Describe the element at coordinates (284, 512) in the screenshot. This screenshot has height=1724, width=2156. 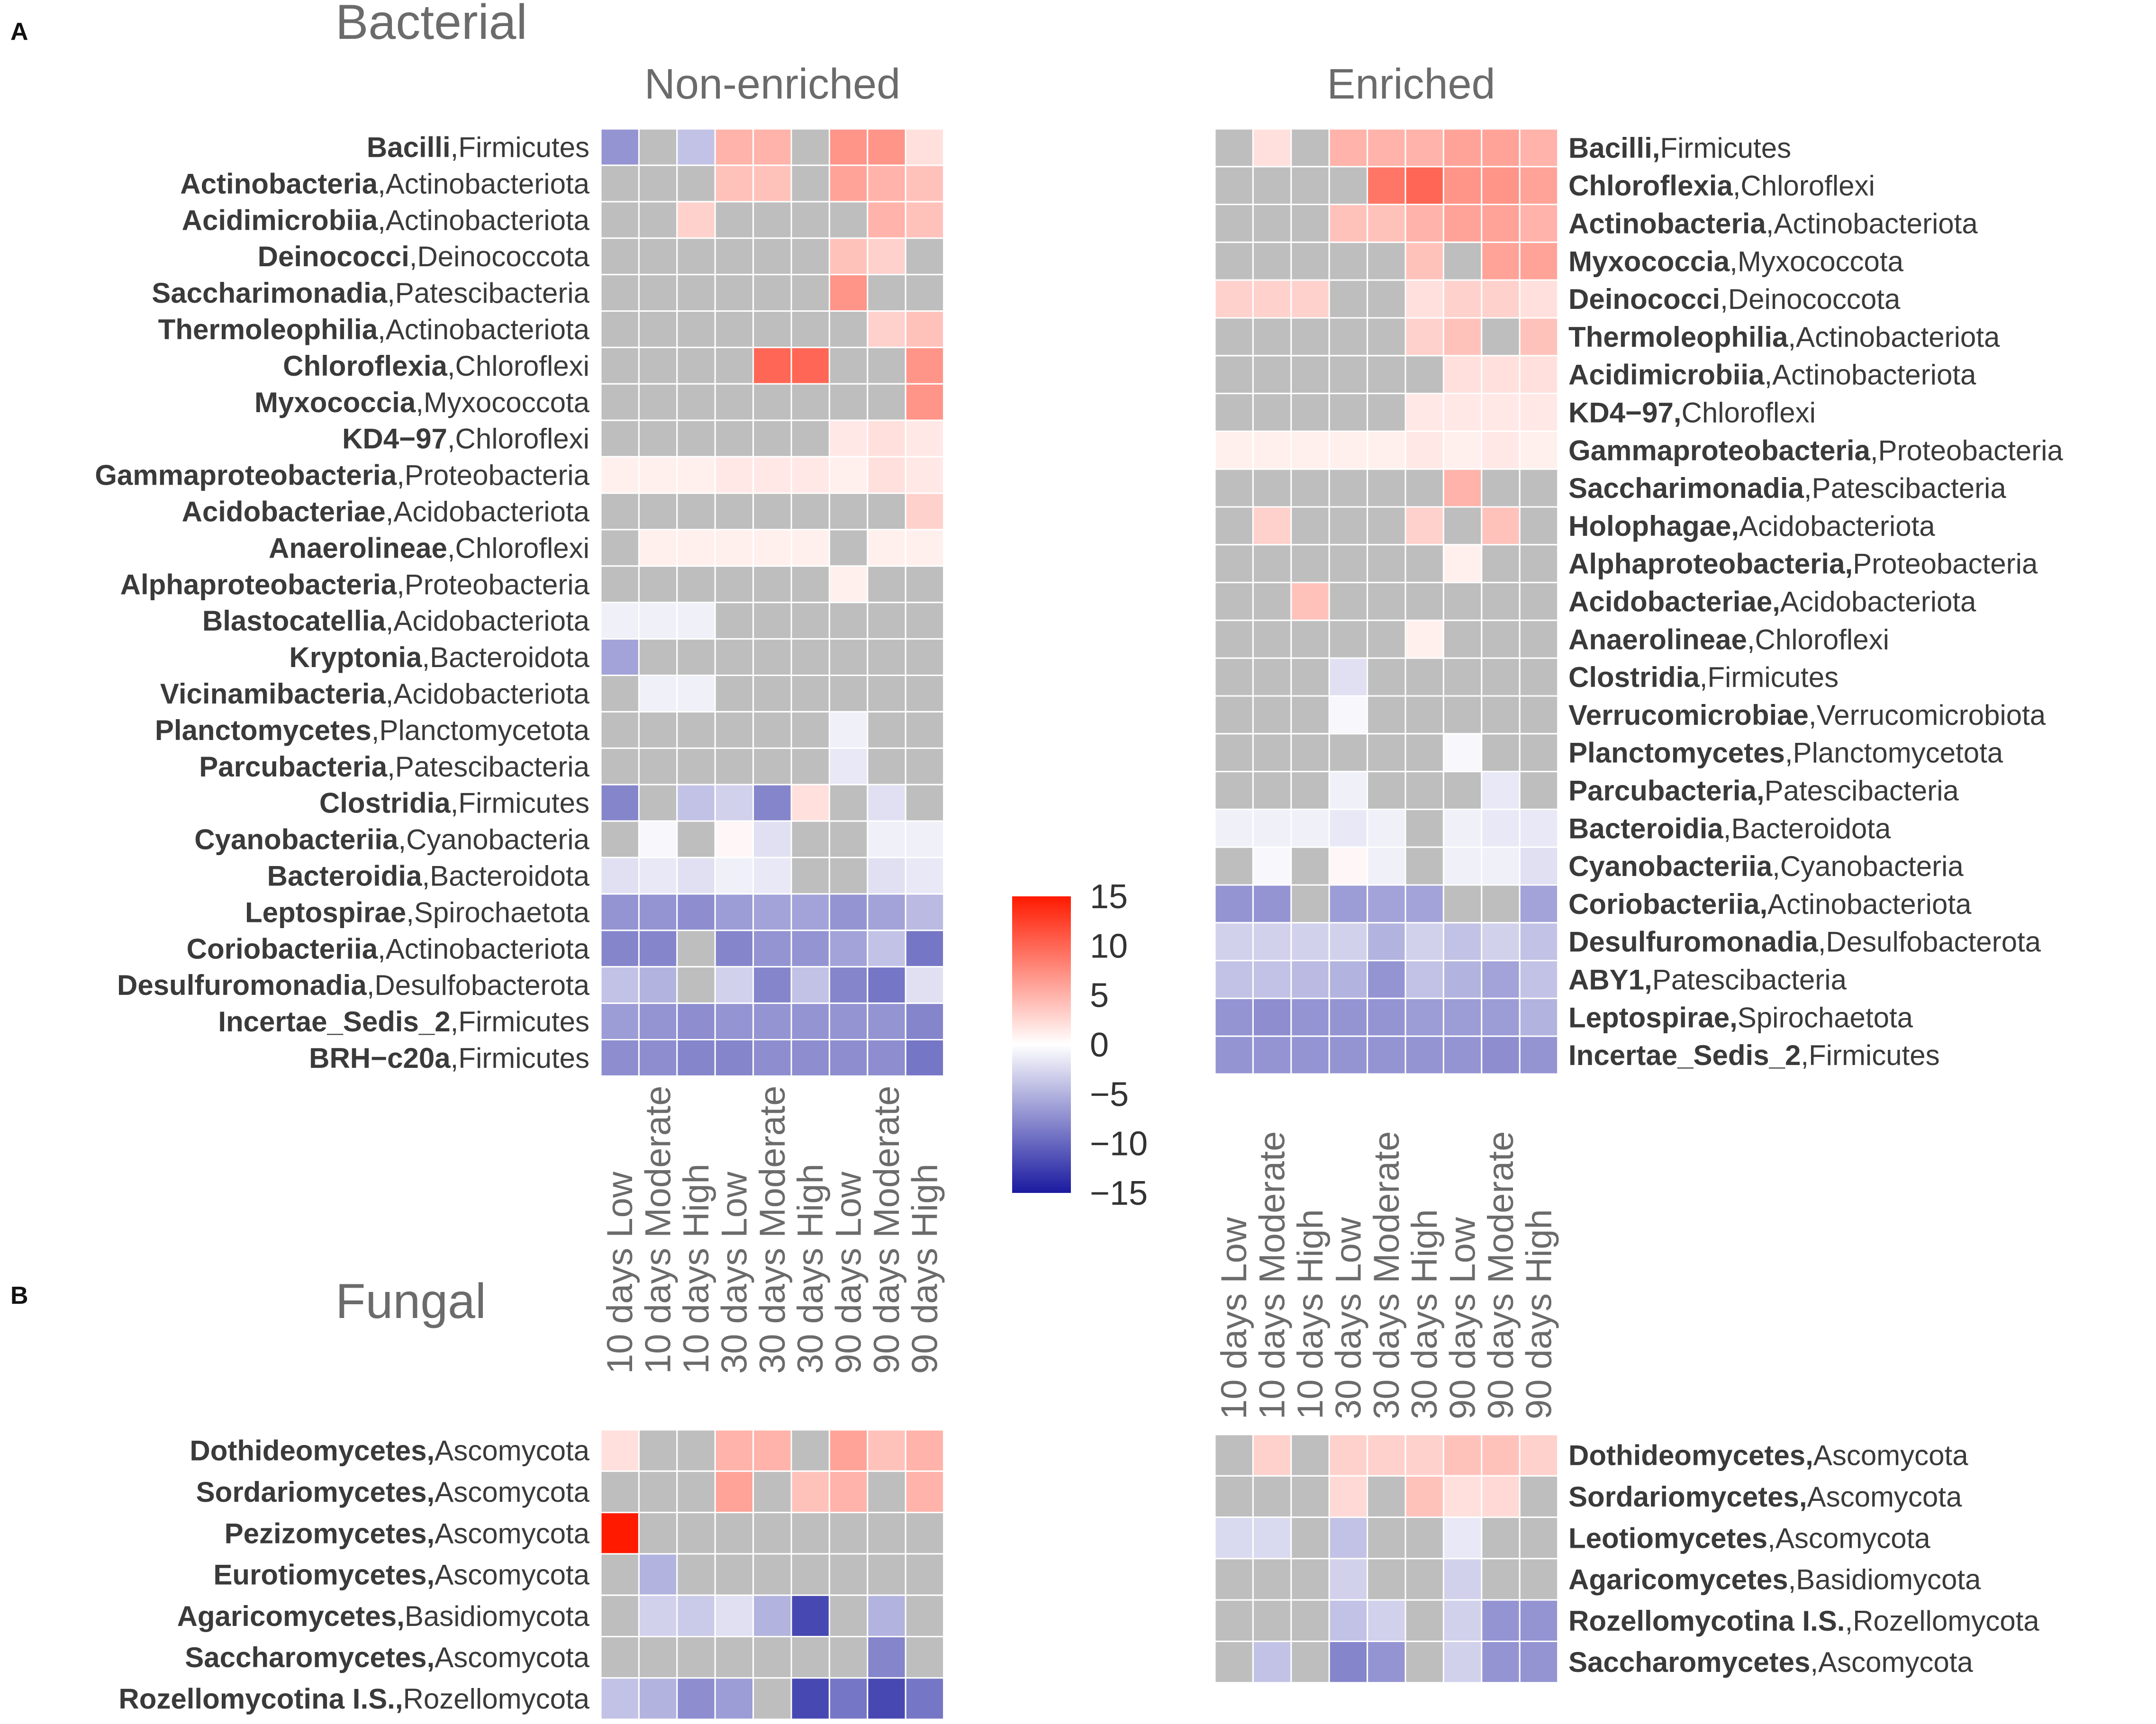
I see `row-label-class: Acidobacteriae` at that location.